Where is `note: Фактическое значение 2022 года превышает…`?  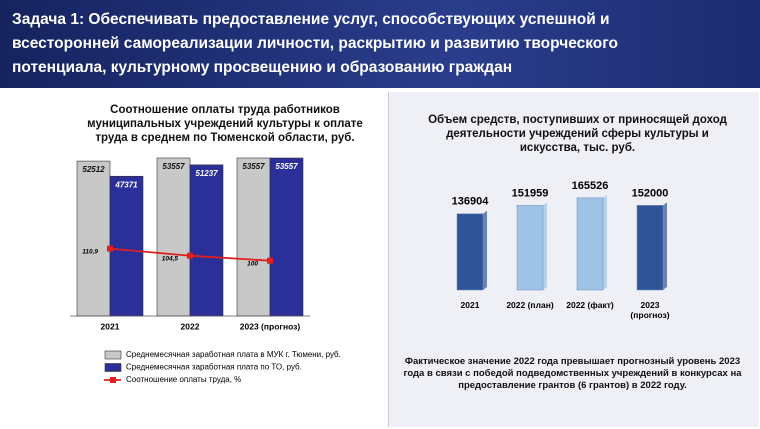
note: Фактическое значение 2022 года превышает… is located at coordinates (572, 373).